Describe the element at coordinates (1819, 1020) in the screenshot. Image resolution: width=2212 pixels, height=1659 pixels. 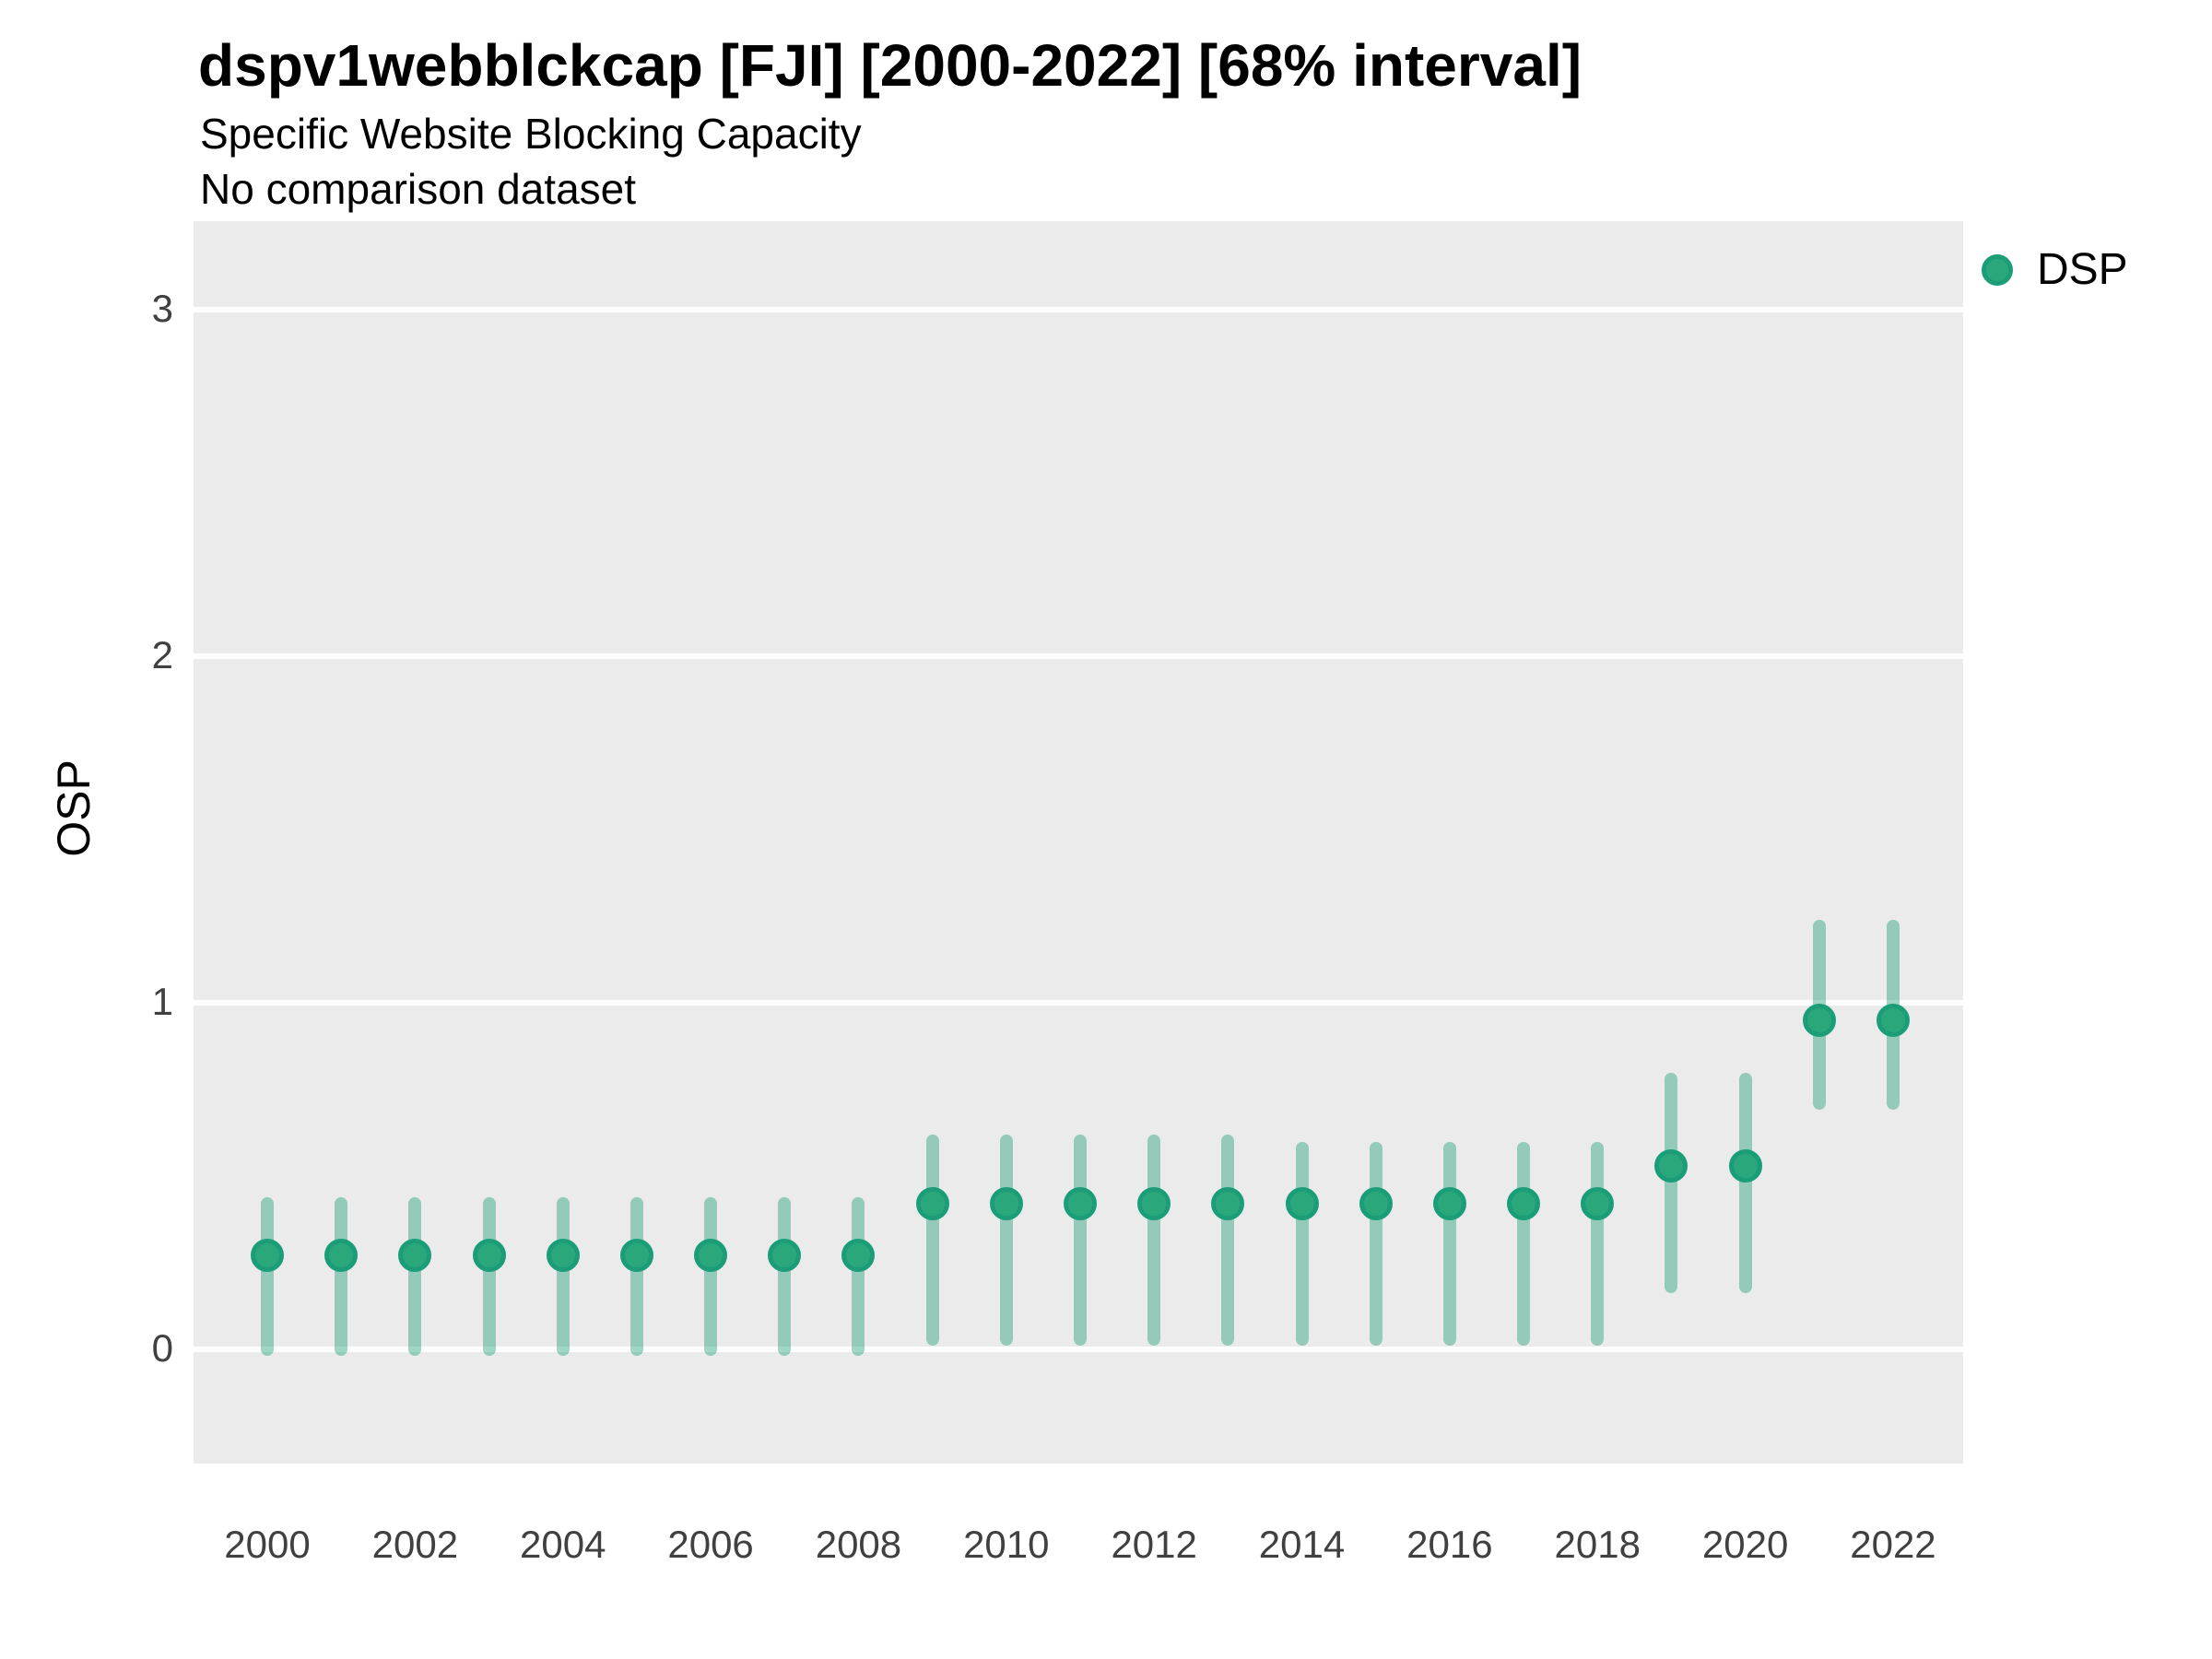
I see `data-point-2021` at that location.